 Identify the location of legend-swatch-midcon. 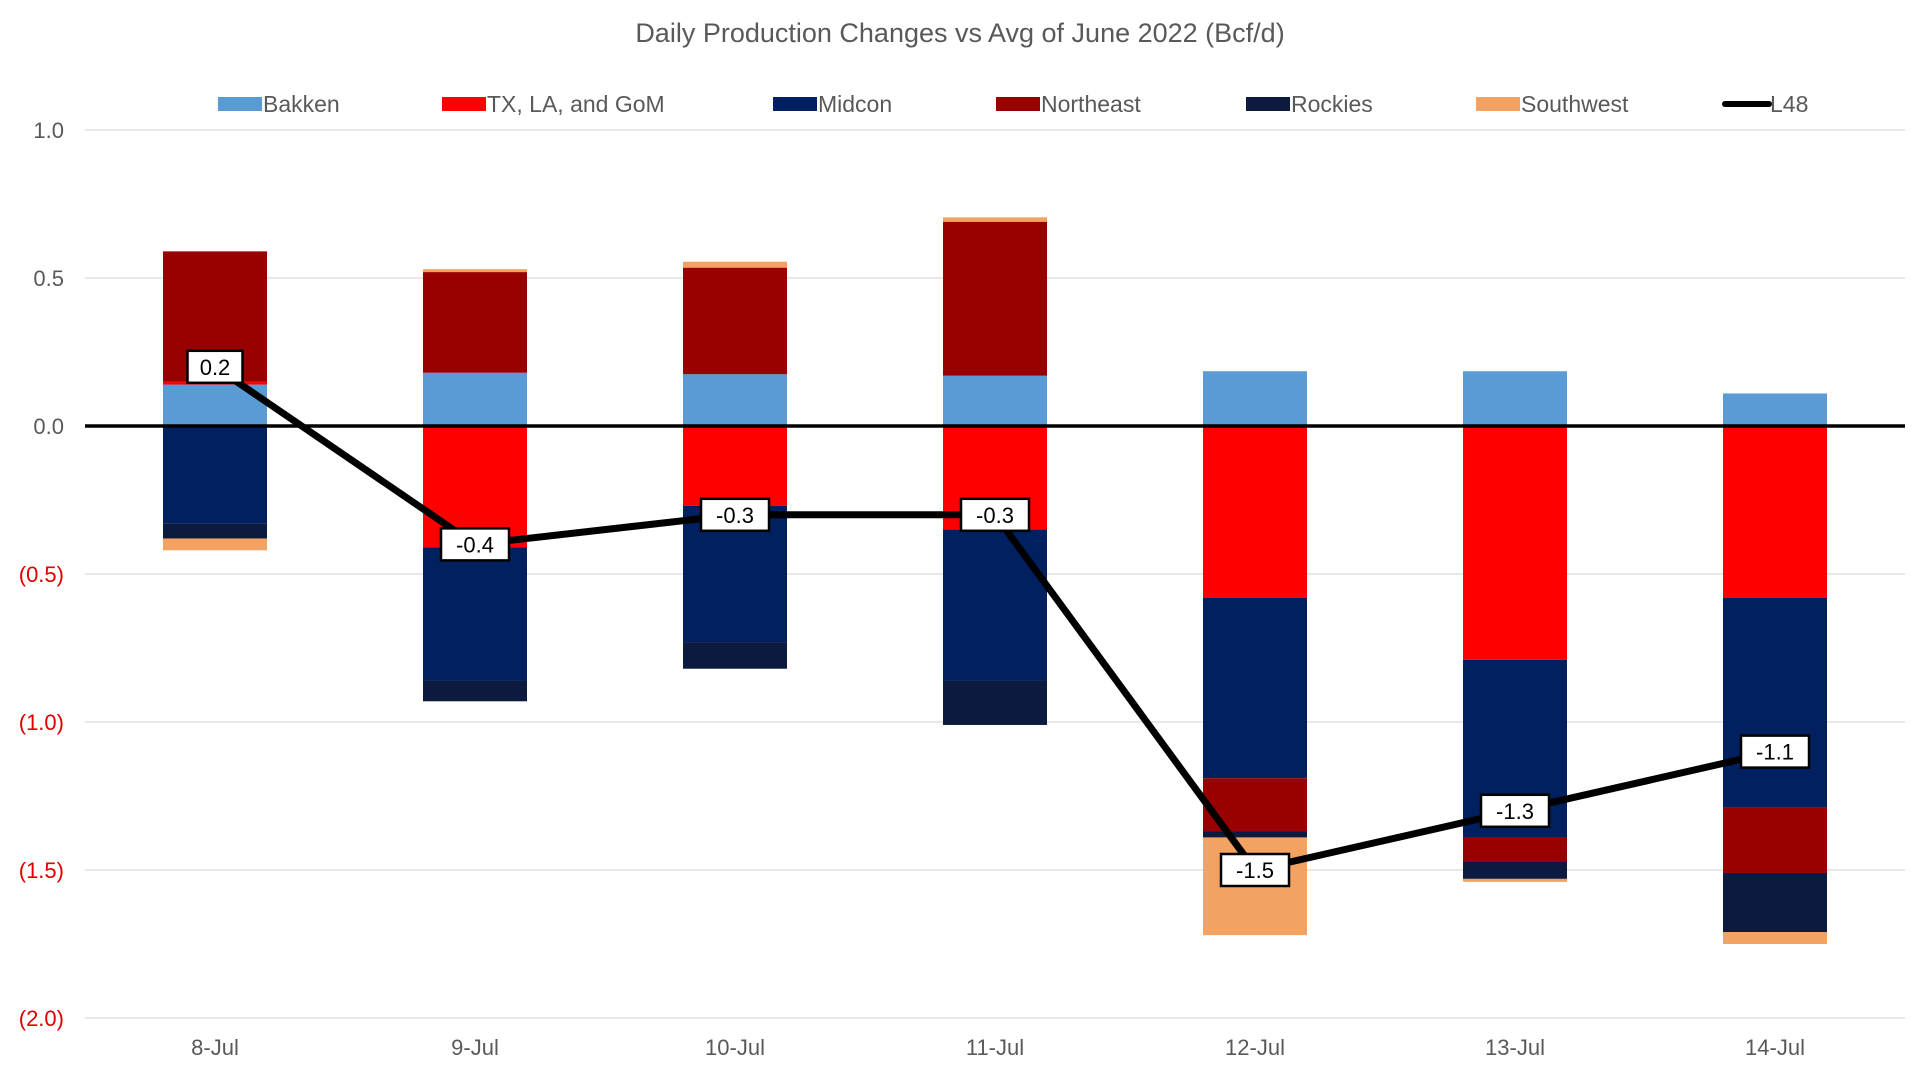
(795, 104).